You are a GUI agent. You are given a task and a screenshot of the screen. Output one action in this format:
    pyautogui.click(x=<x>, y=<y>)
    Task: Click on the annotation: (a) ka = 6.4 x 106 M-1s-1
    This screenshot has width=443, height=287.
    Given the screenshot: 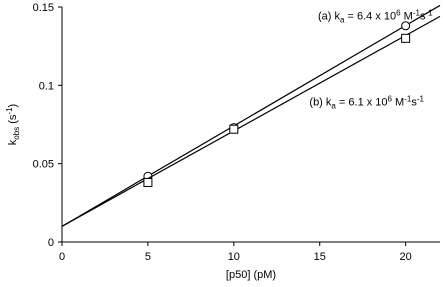 What is the action you would take?
    pyautogui.click(x=375, y=17)
    